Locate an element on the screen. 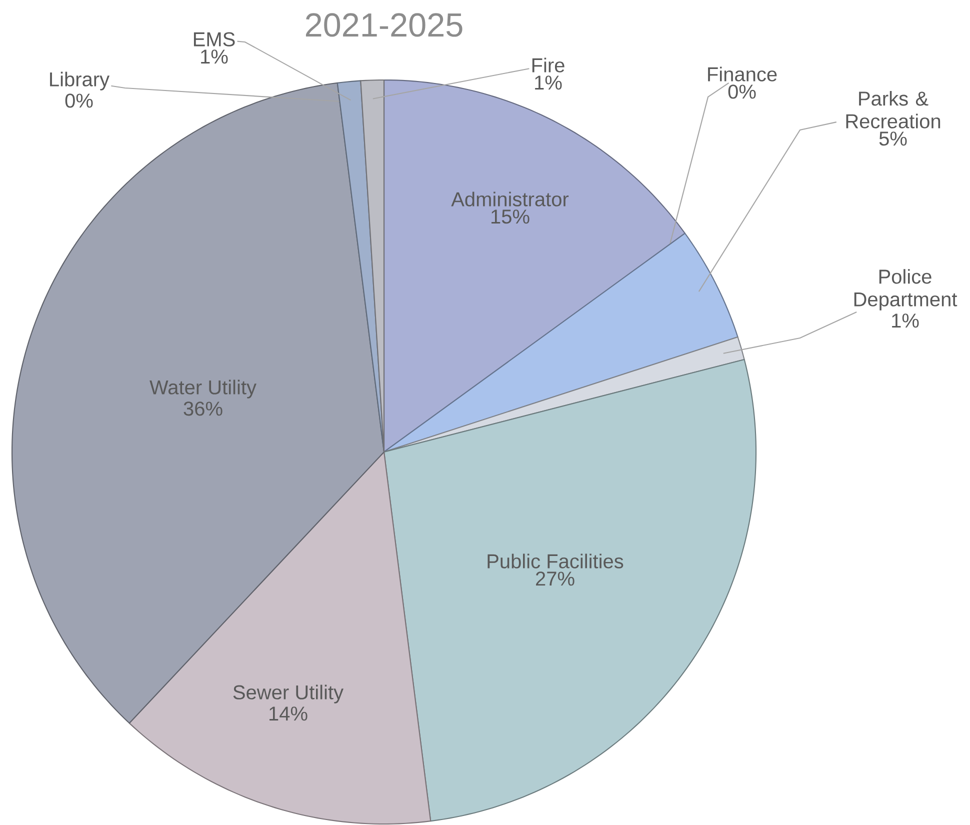 The height and width of the screenshot is (825, 970). category-label: Library is located at coordinates (80, 81).